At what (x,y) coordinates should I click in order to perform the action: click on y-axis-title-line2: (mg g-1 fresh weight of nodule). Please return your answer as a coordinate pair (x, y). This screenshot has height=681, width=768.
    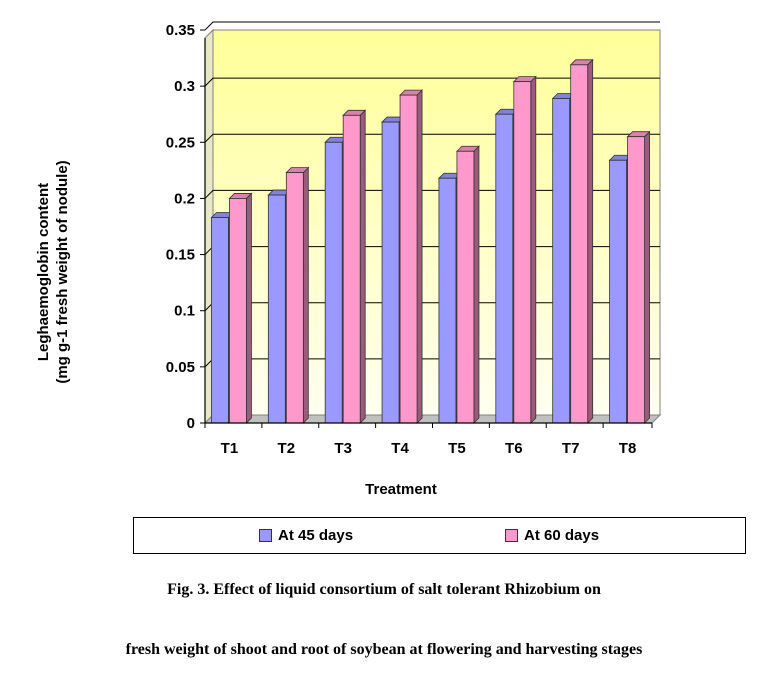
    Looking at the image, I should click on (62, 271).